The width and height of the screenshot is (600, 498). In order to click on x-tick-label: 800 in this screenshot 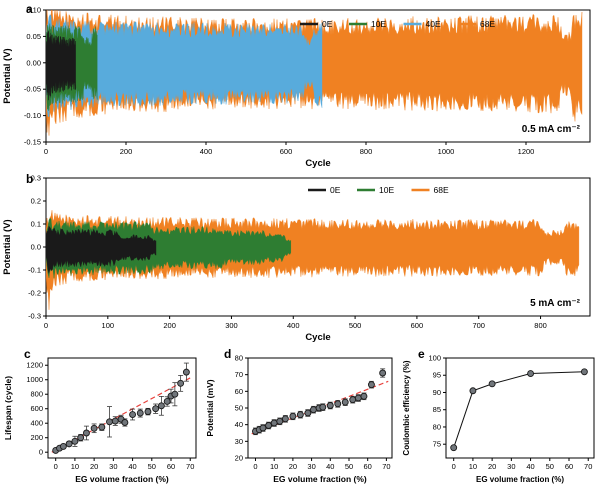, I will do `click(366, 151)`.